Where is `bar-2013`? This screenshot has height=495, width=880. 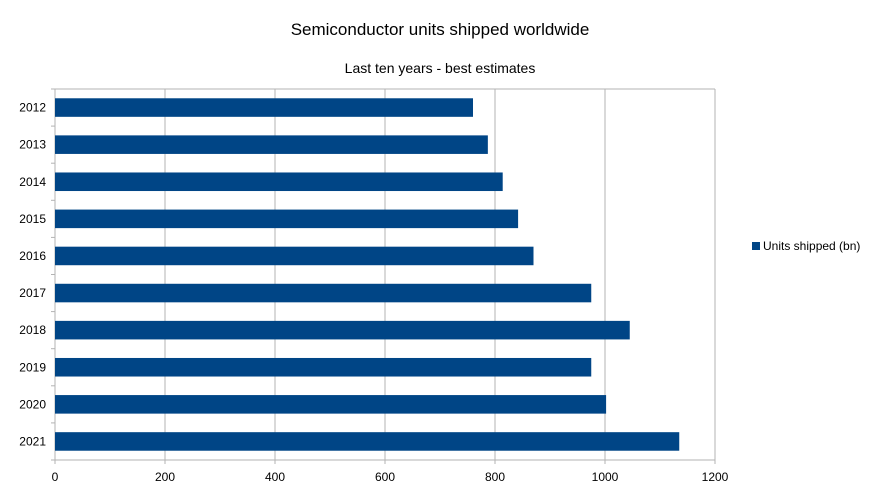
bar-2013 is located at coordinates (271, 144).